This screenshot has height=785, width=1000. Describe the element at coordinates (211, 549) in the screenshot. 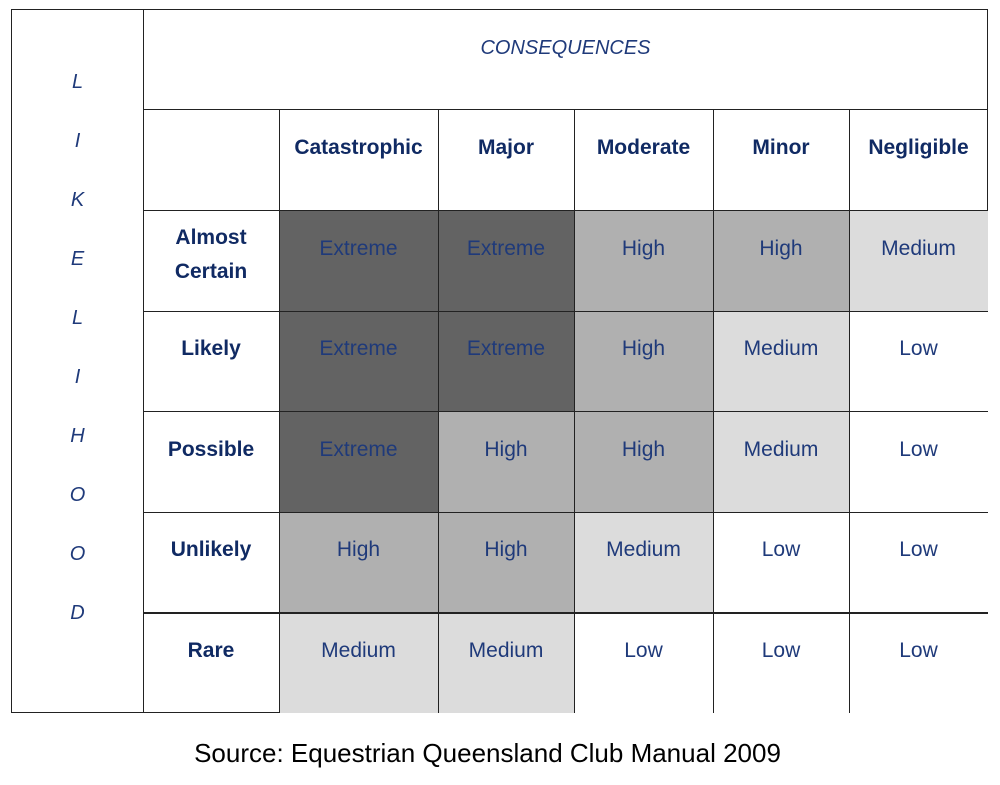

I see `row-header: Unlikely` at that location.